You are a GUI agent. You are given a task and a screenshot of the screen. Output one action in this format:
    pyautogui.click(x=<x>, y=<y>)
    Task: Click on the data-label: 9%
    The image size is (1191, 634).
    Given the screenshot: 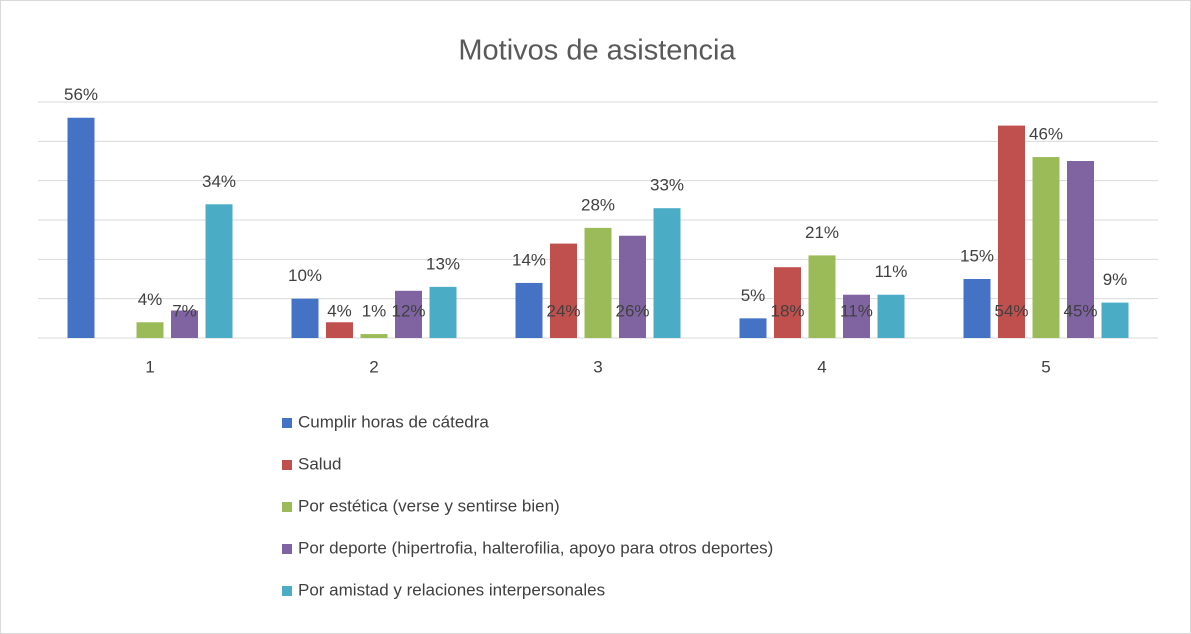 What is the action you would take?
    pyautogui.click(x=1115, y=279)
    